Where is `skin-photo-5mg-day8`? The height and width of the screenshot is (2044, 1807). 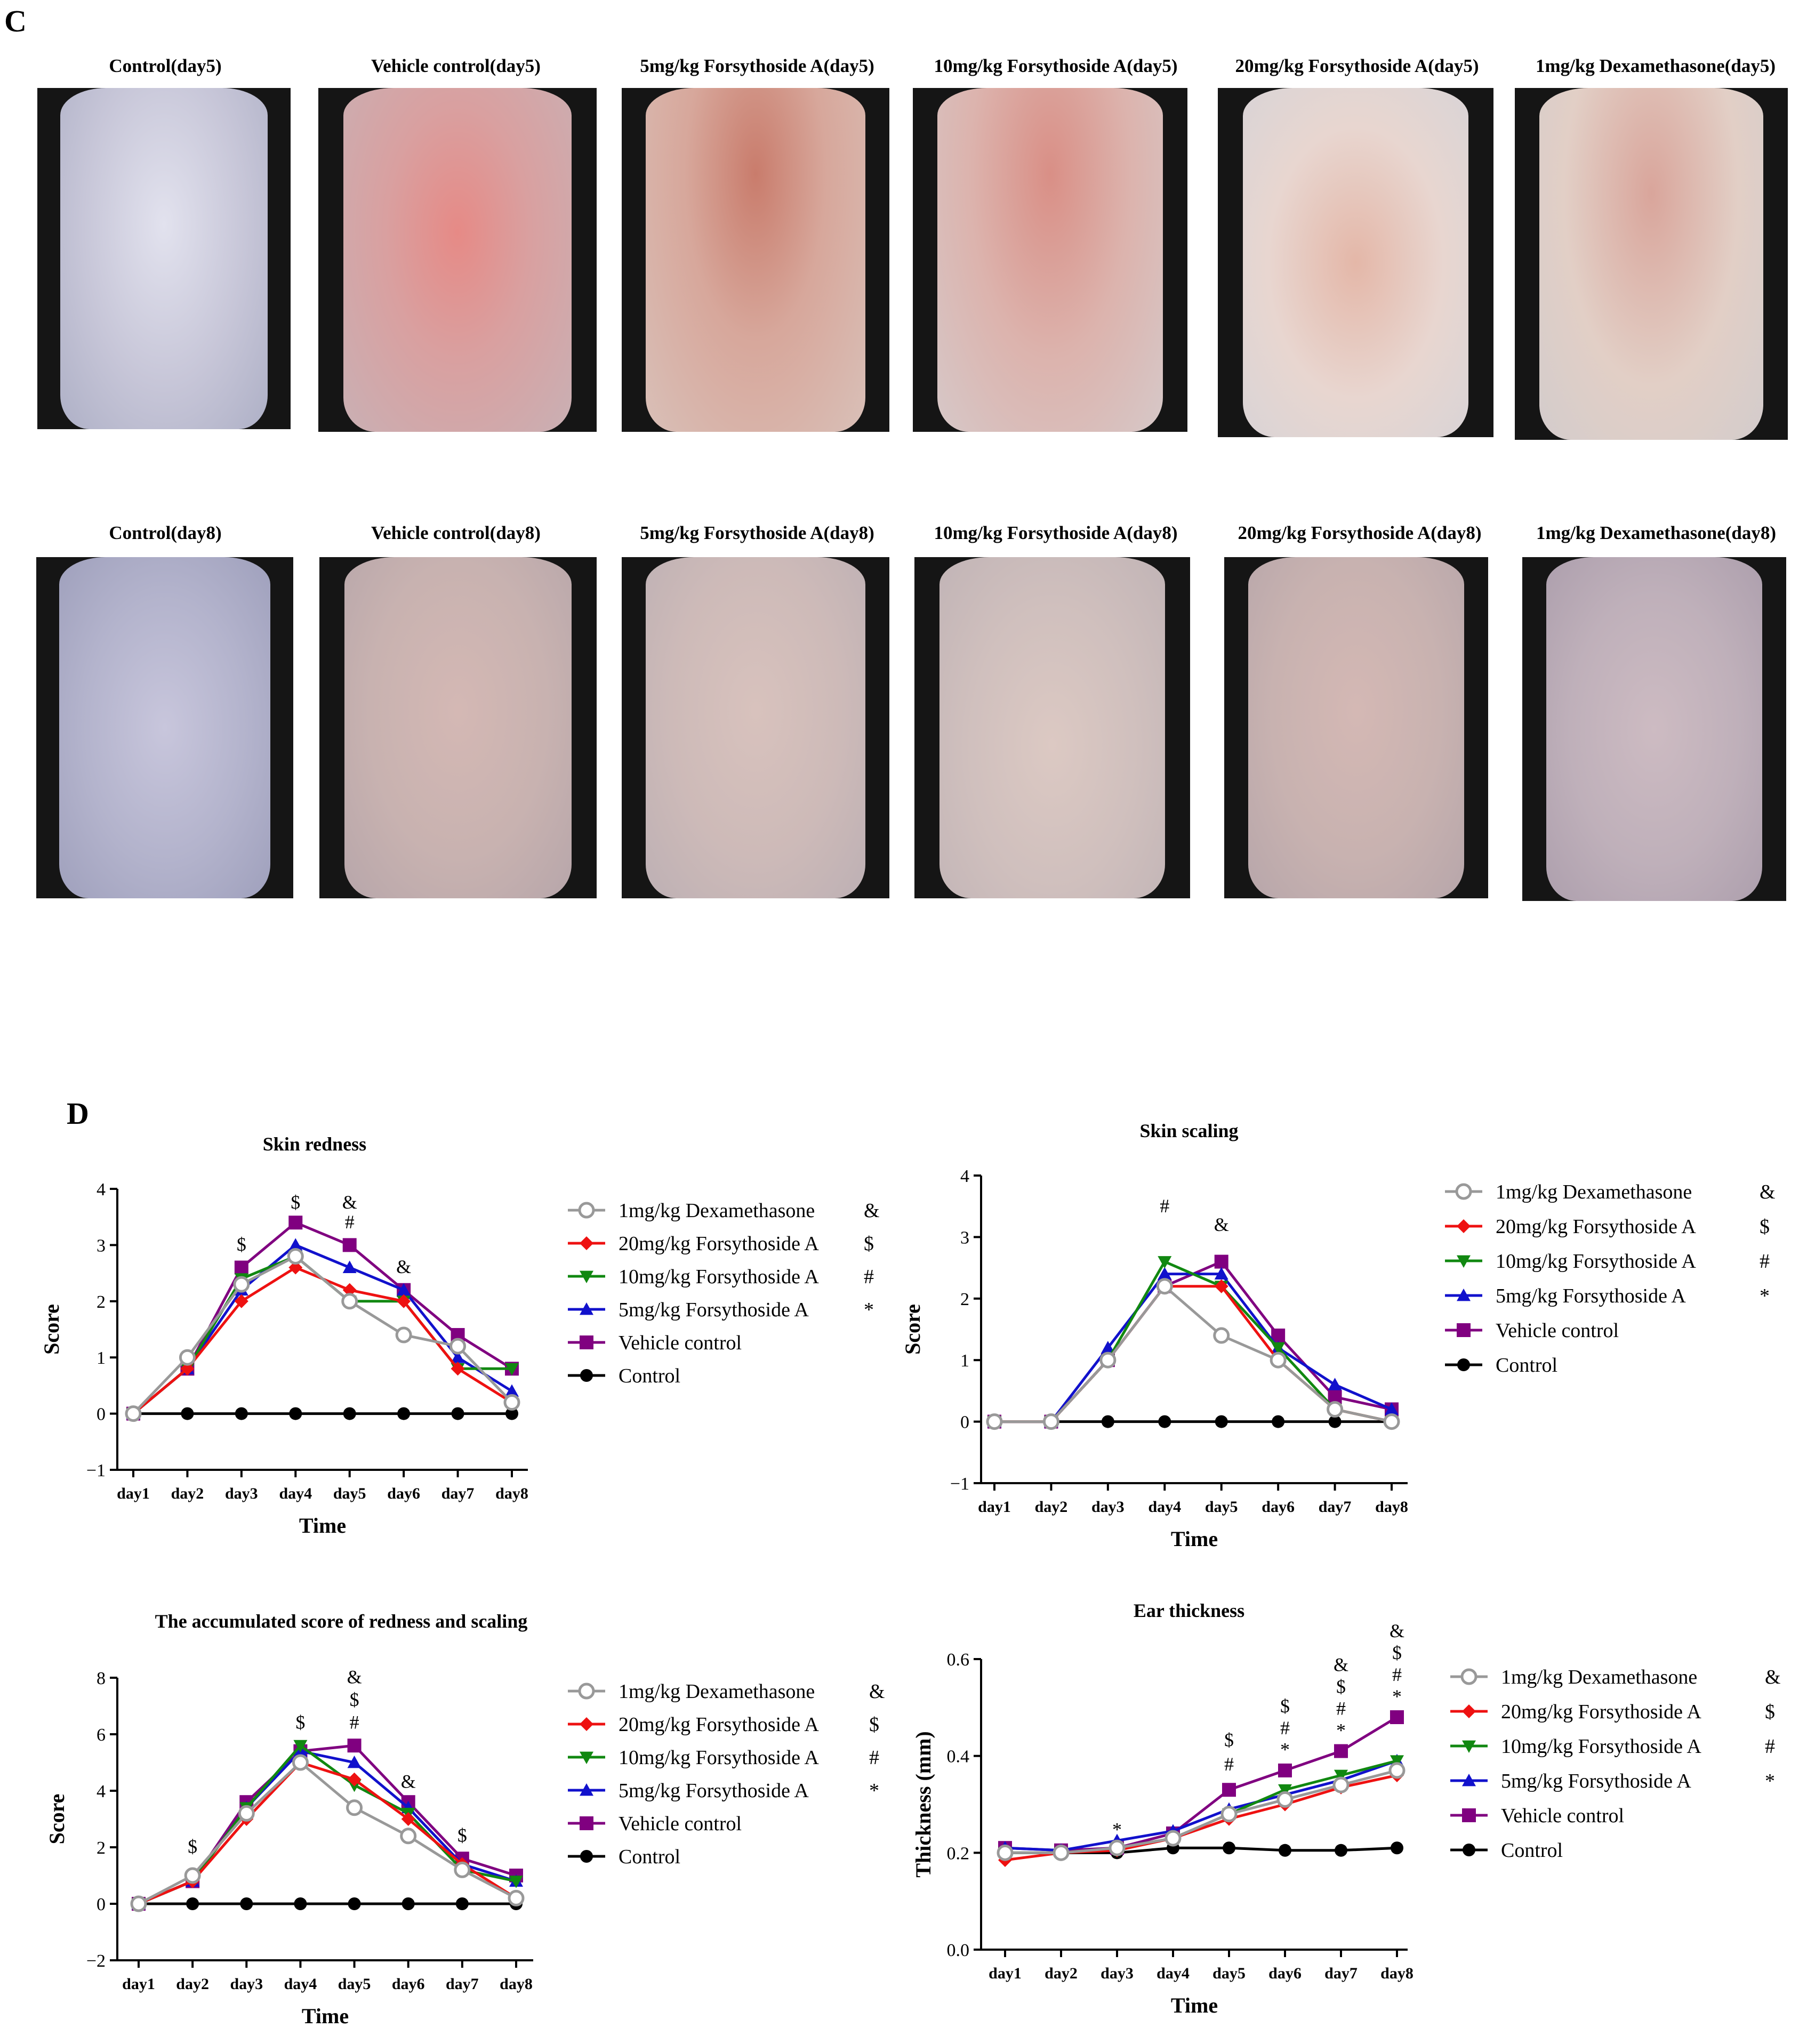 skin-photo-5mg-day8 is located at coordinates (756, 727).